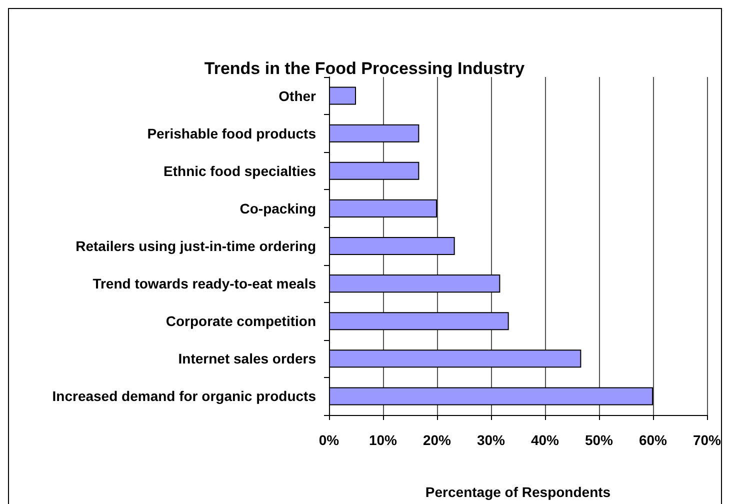 The image size is (729, 504). I want to click on x-tick-label: 0%, so click(329, 440).